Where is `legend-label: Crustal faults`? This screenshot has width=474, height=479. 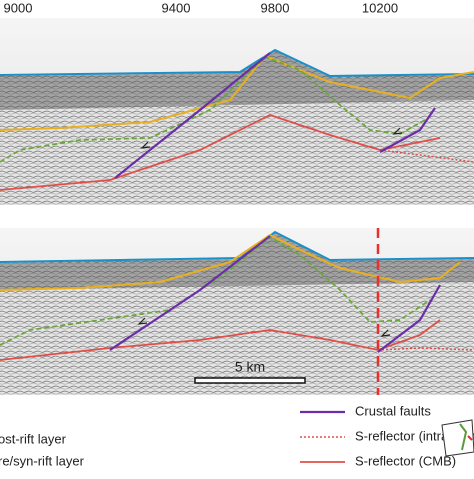 legend-label: Crustal faults is located at coordinates (393, 410).